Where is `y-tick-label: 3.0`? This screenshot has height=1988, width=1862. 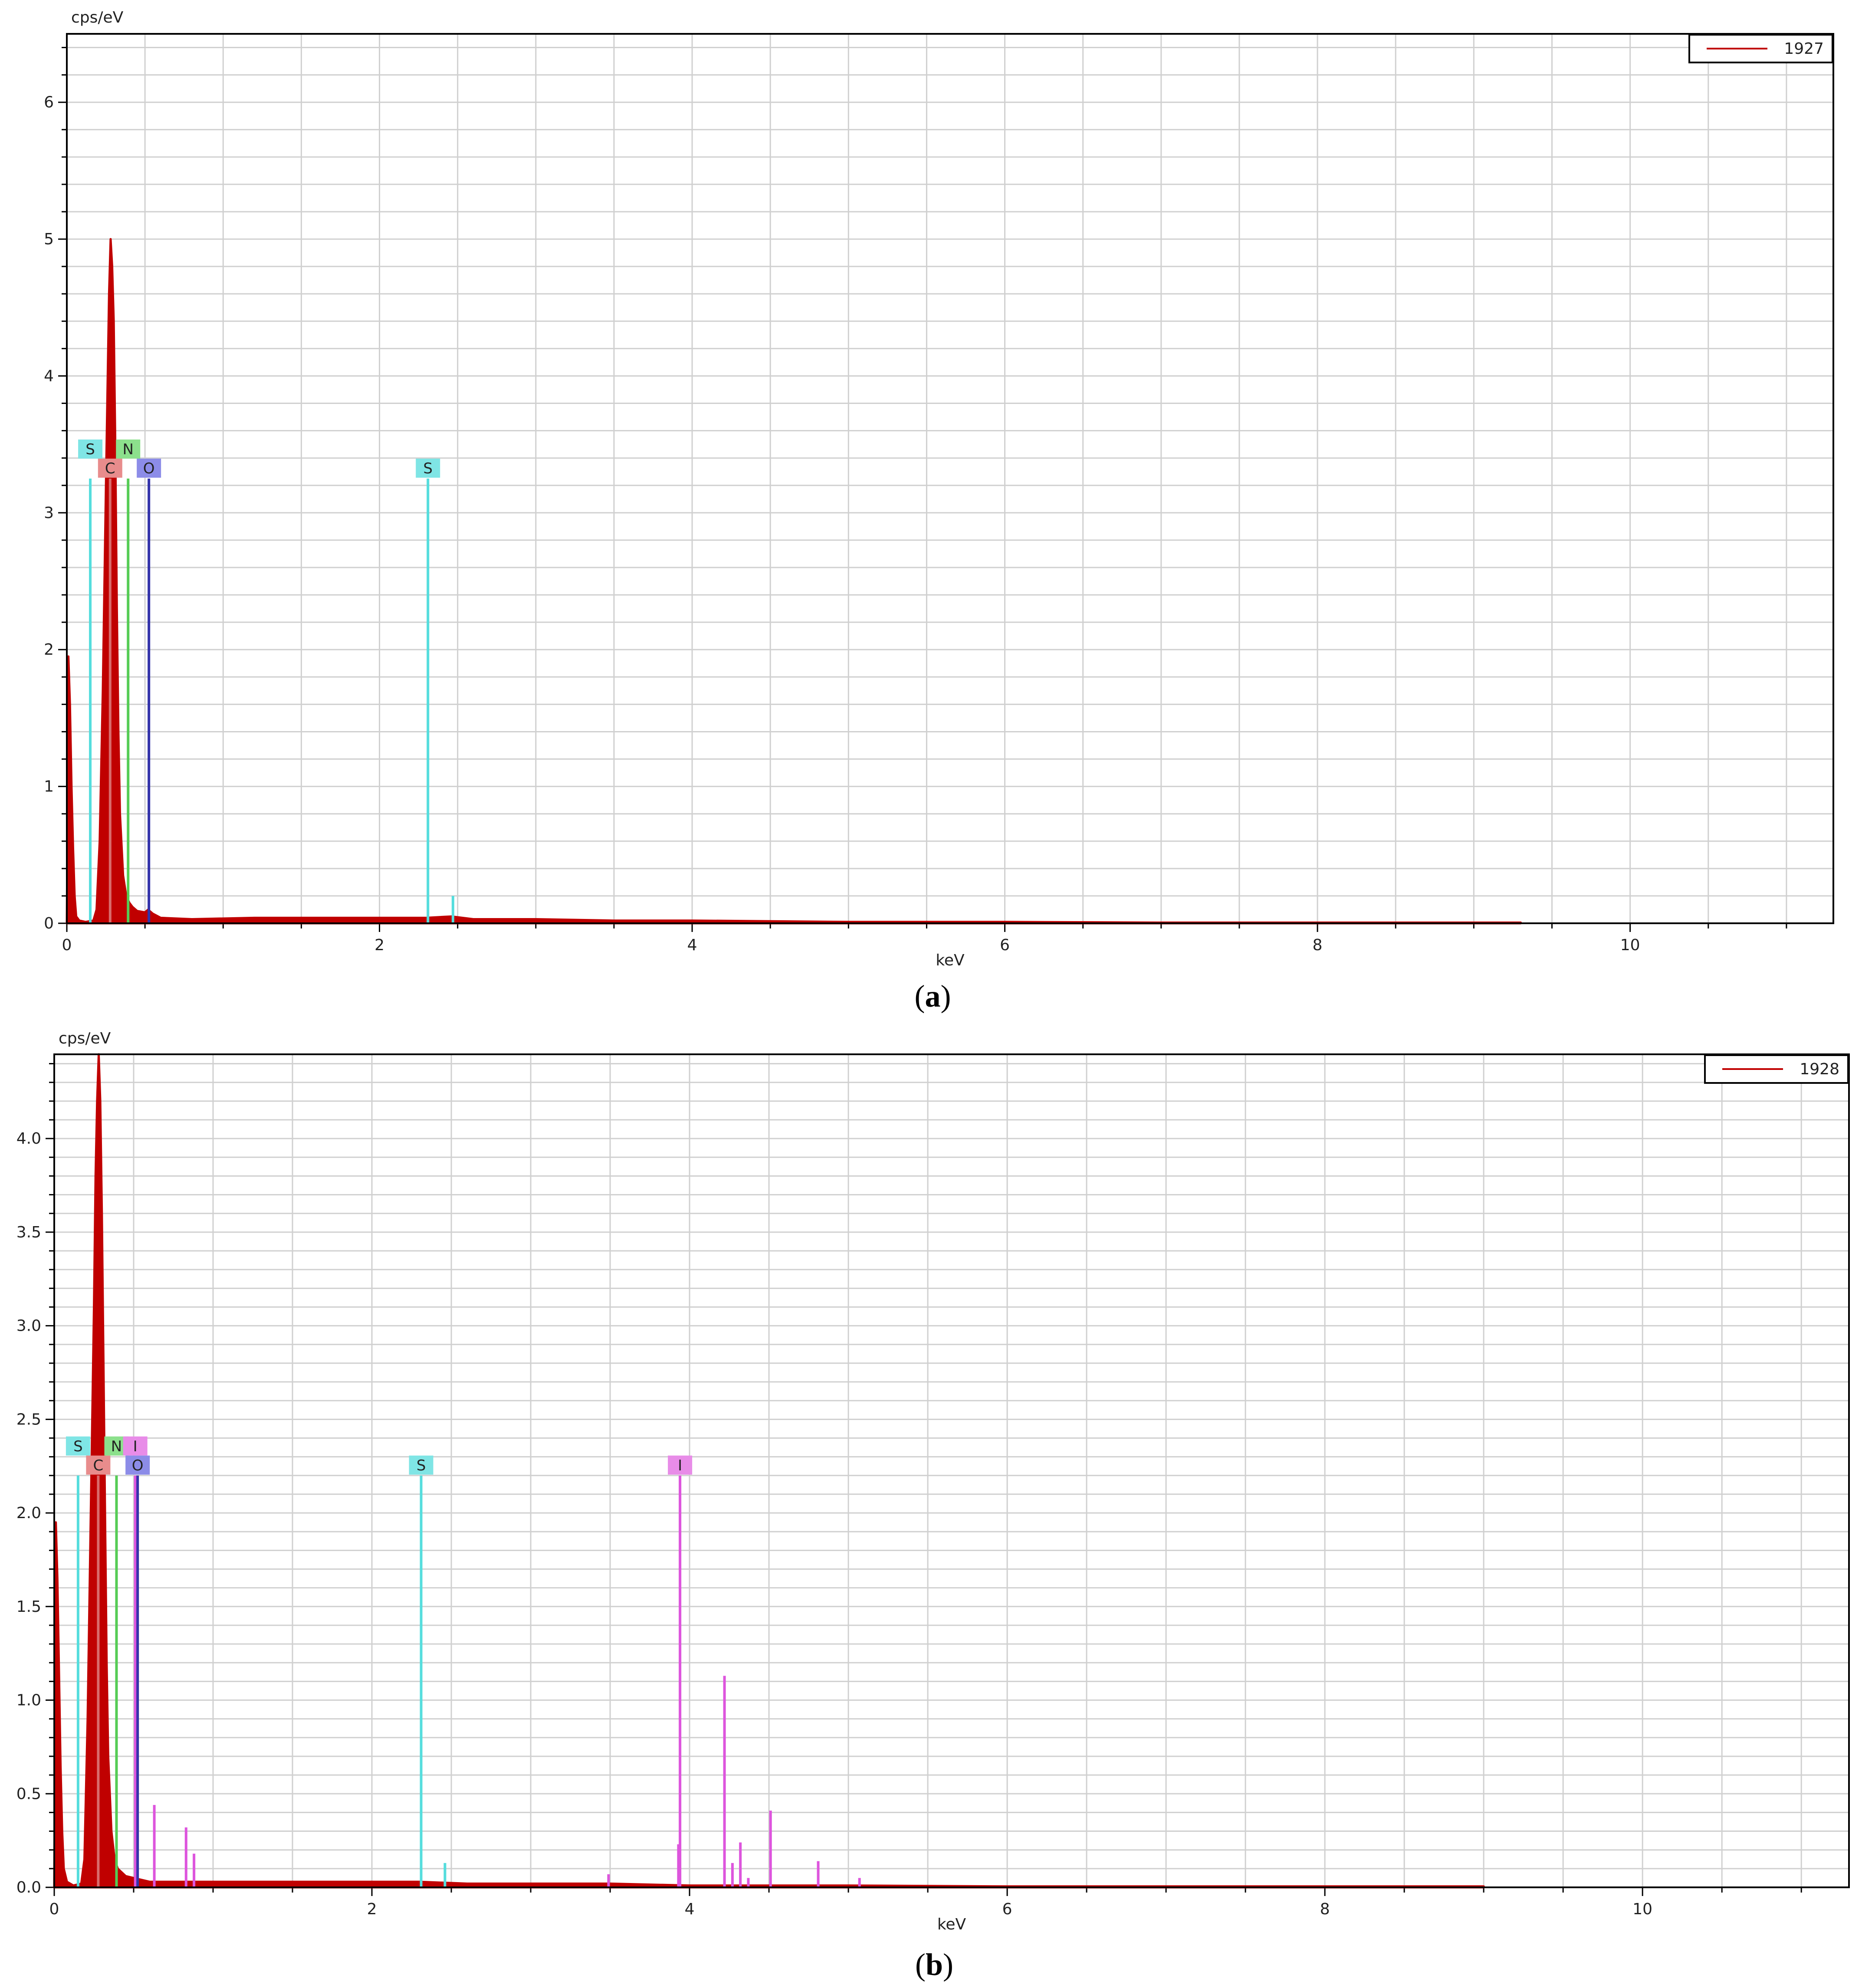 y-tick-label: 3.0 is located at coordinates (29, 1326).